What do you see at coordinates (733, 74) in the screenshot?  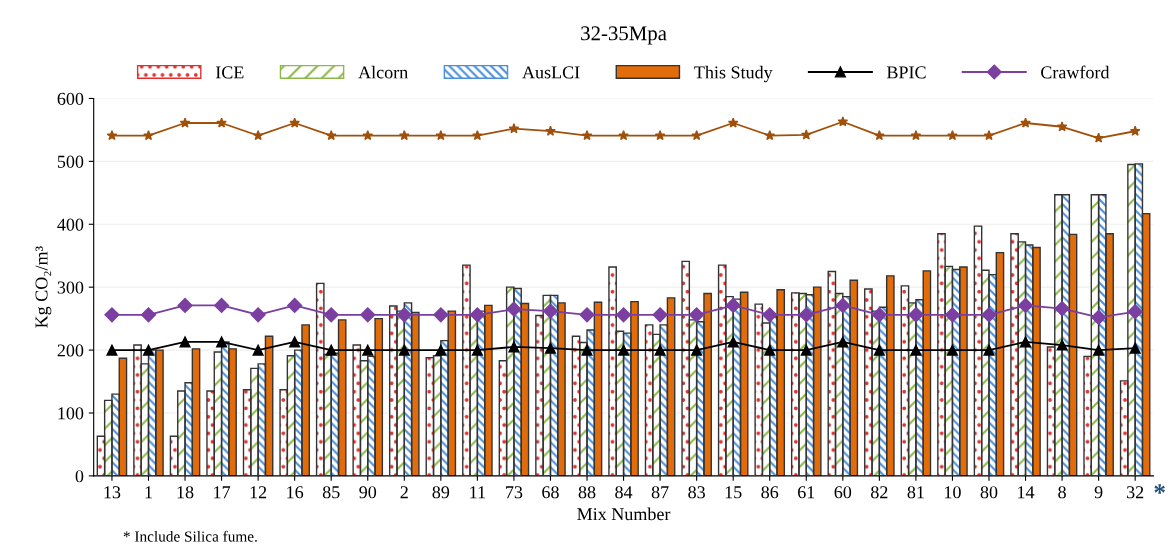 I see `legend-label: This Study` at bounding box center [733, 74].